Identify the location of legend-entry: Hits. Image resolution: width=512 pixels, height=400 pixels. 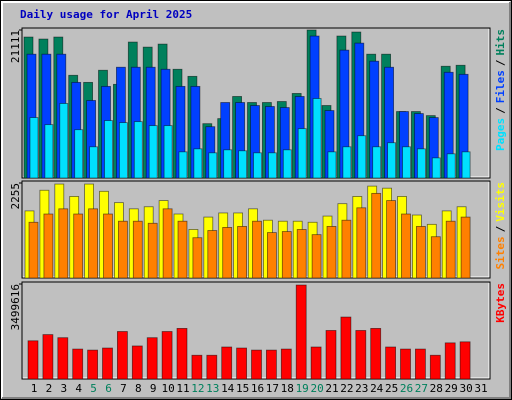
(500, 42).